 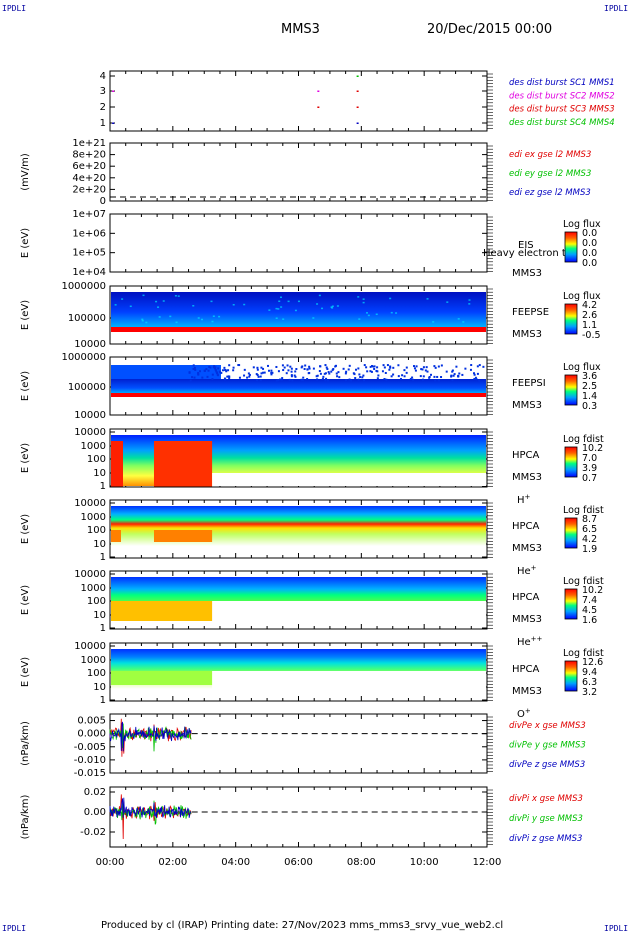 What do you see at coordinates (298, 312) in the screenshot?
I see `feepse-spectrogram` at bounding box center [298, 312].